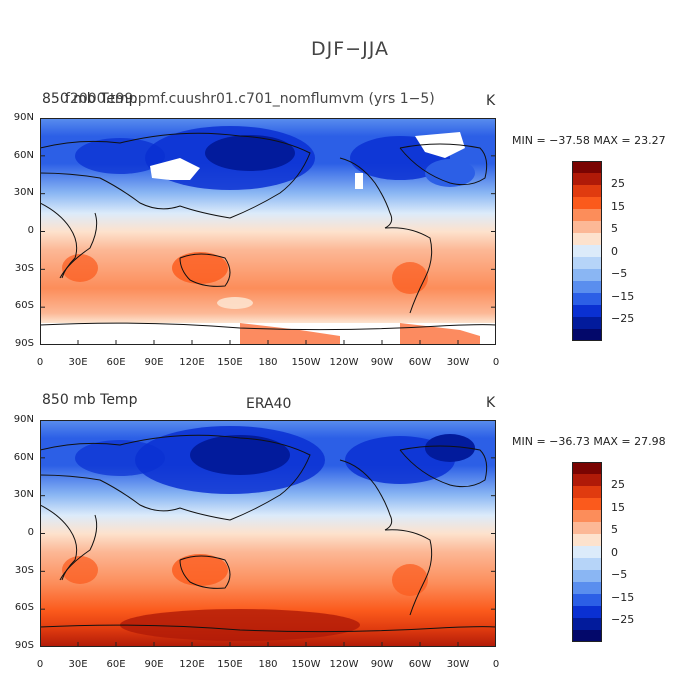 The height and width of the screenshot is (700, 700). Describe the element at coordinates (344, 664) in the screenshot. I see `panel2-lon-120W: 120W` at that location.